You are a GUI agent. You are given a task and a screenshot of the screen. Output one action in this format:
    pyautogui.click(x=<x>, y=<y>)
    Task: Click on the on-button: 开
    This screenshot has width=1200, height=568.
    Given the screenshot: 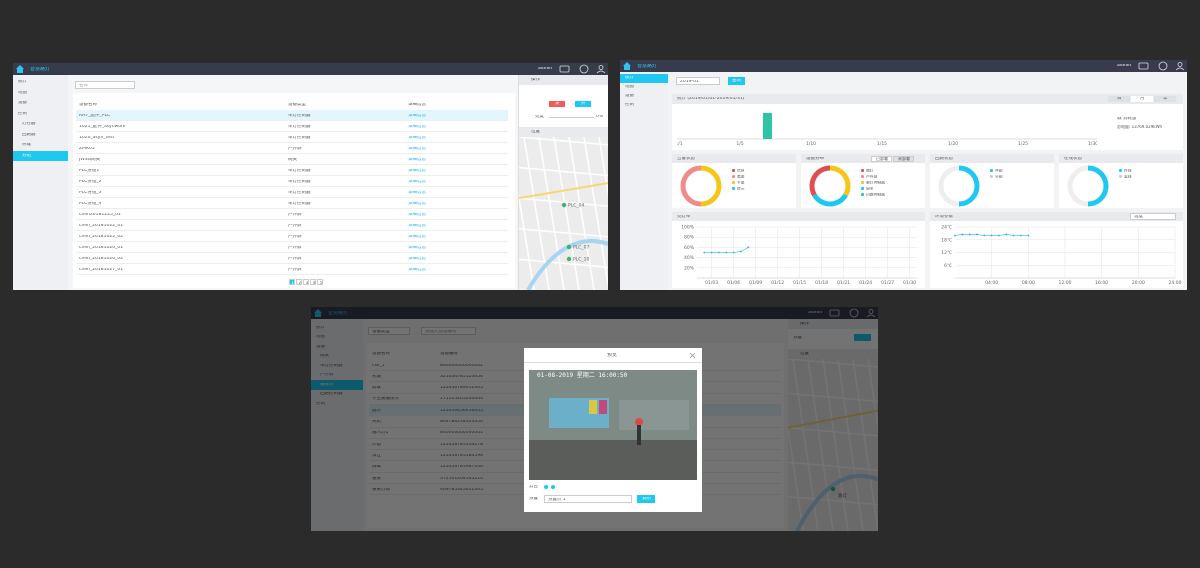 What is the action you would take?
    pyautogui.click(x=583, y=104)
    